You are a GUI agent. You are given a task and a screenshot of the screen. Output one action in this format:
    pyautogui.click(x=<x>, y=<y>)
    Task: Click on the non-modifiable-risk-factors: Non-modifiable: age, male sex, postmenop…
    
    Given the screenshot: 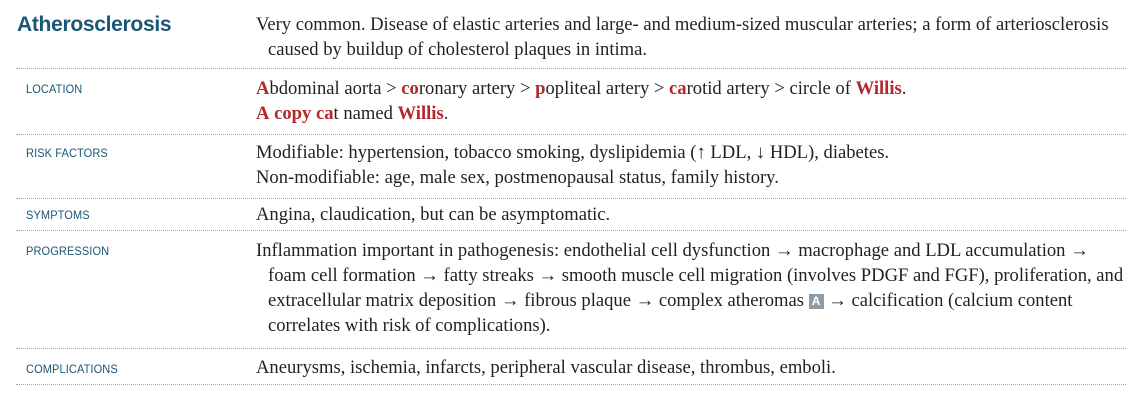 What is the action you would take?
    pyautogui.click(x=517, y=177)
    